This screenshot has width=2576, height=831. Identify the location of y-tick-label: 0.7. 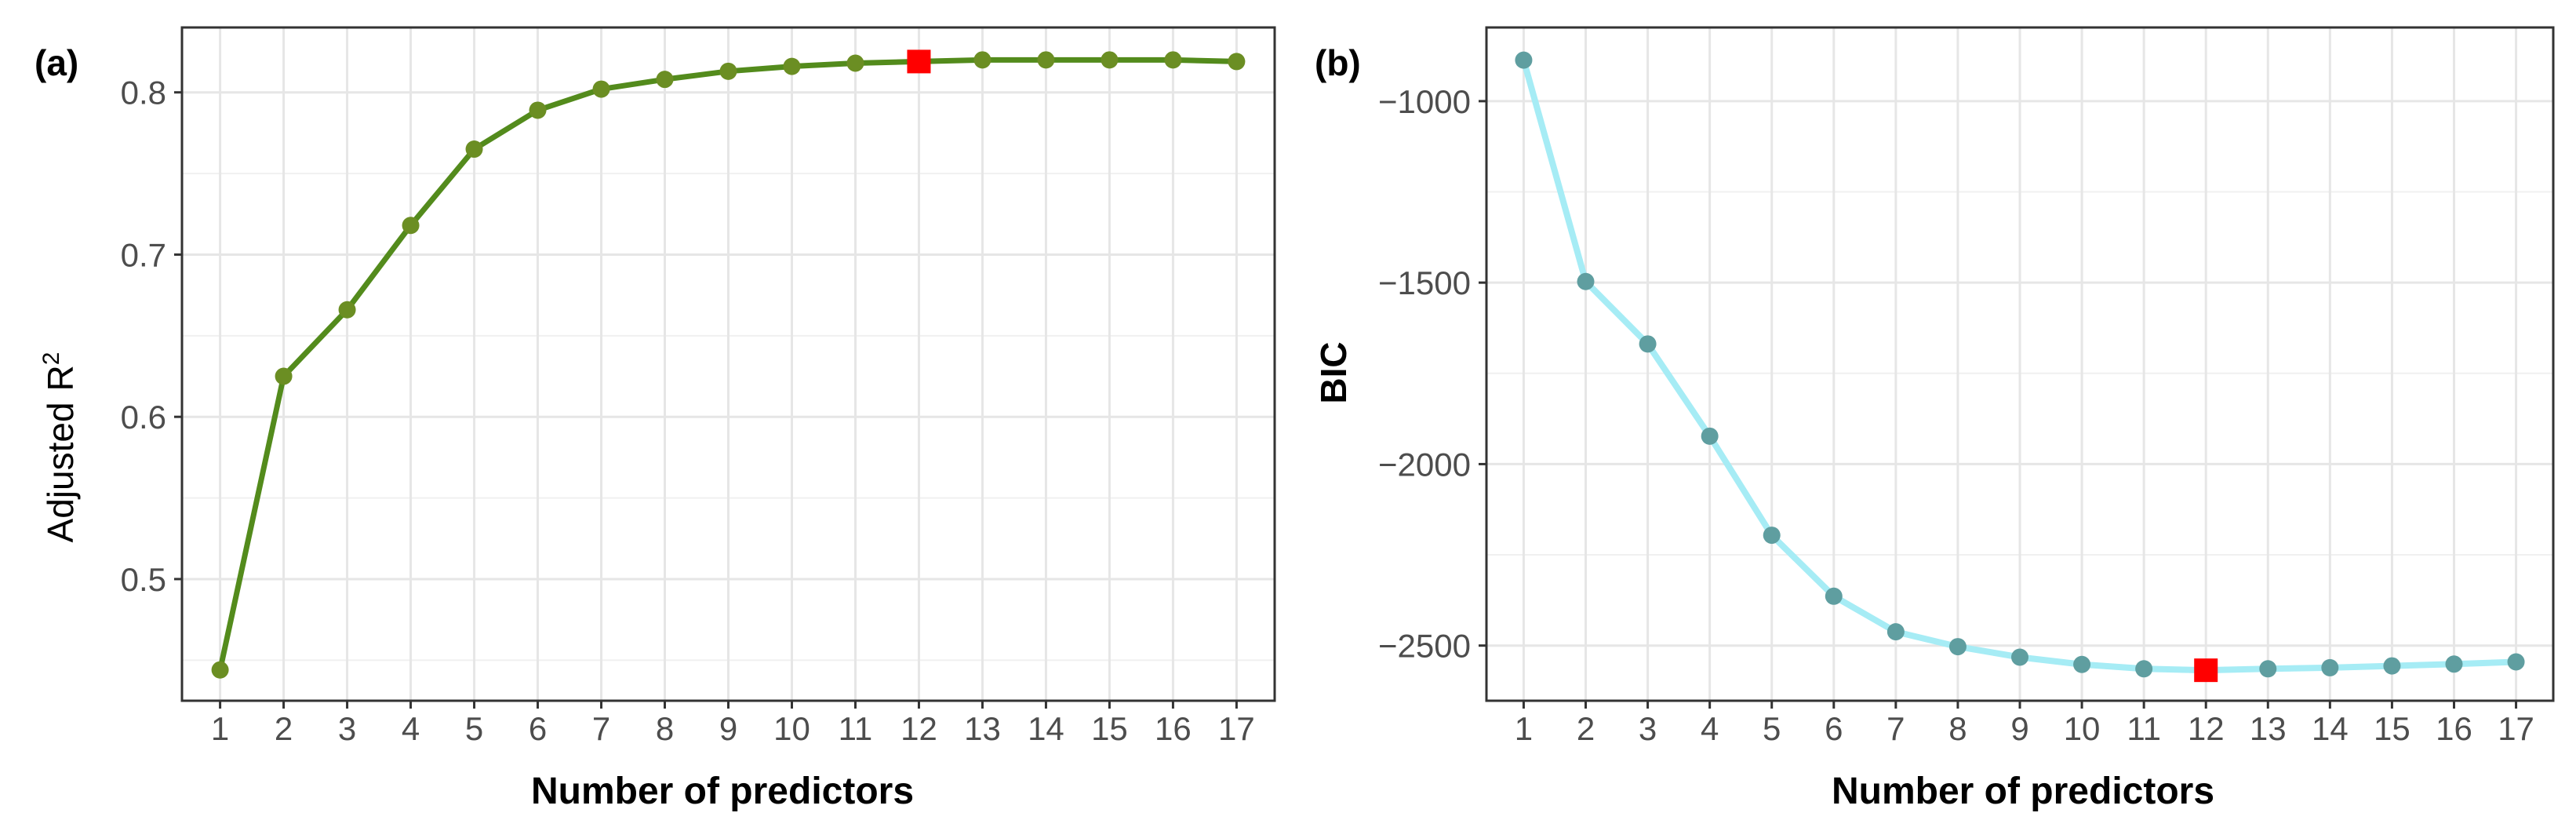
(143, 254).